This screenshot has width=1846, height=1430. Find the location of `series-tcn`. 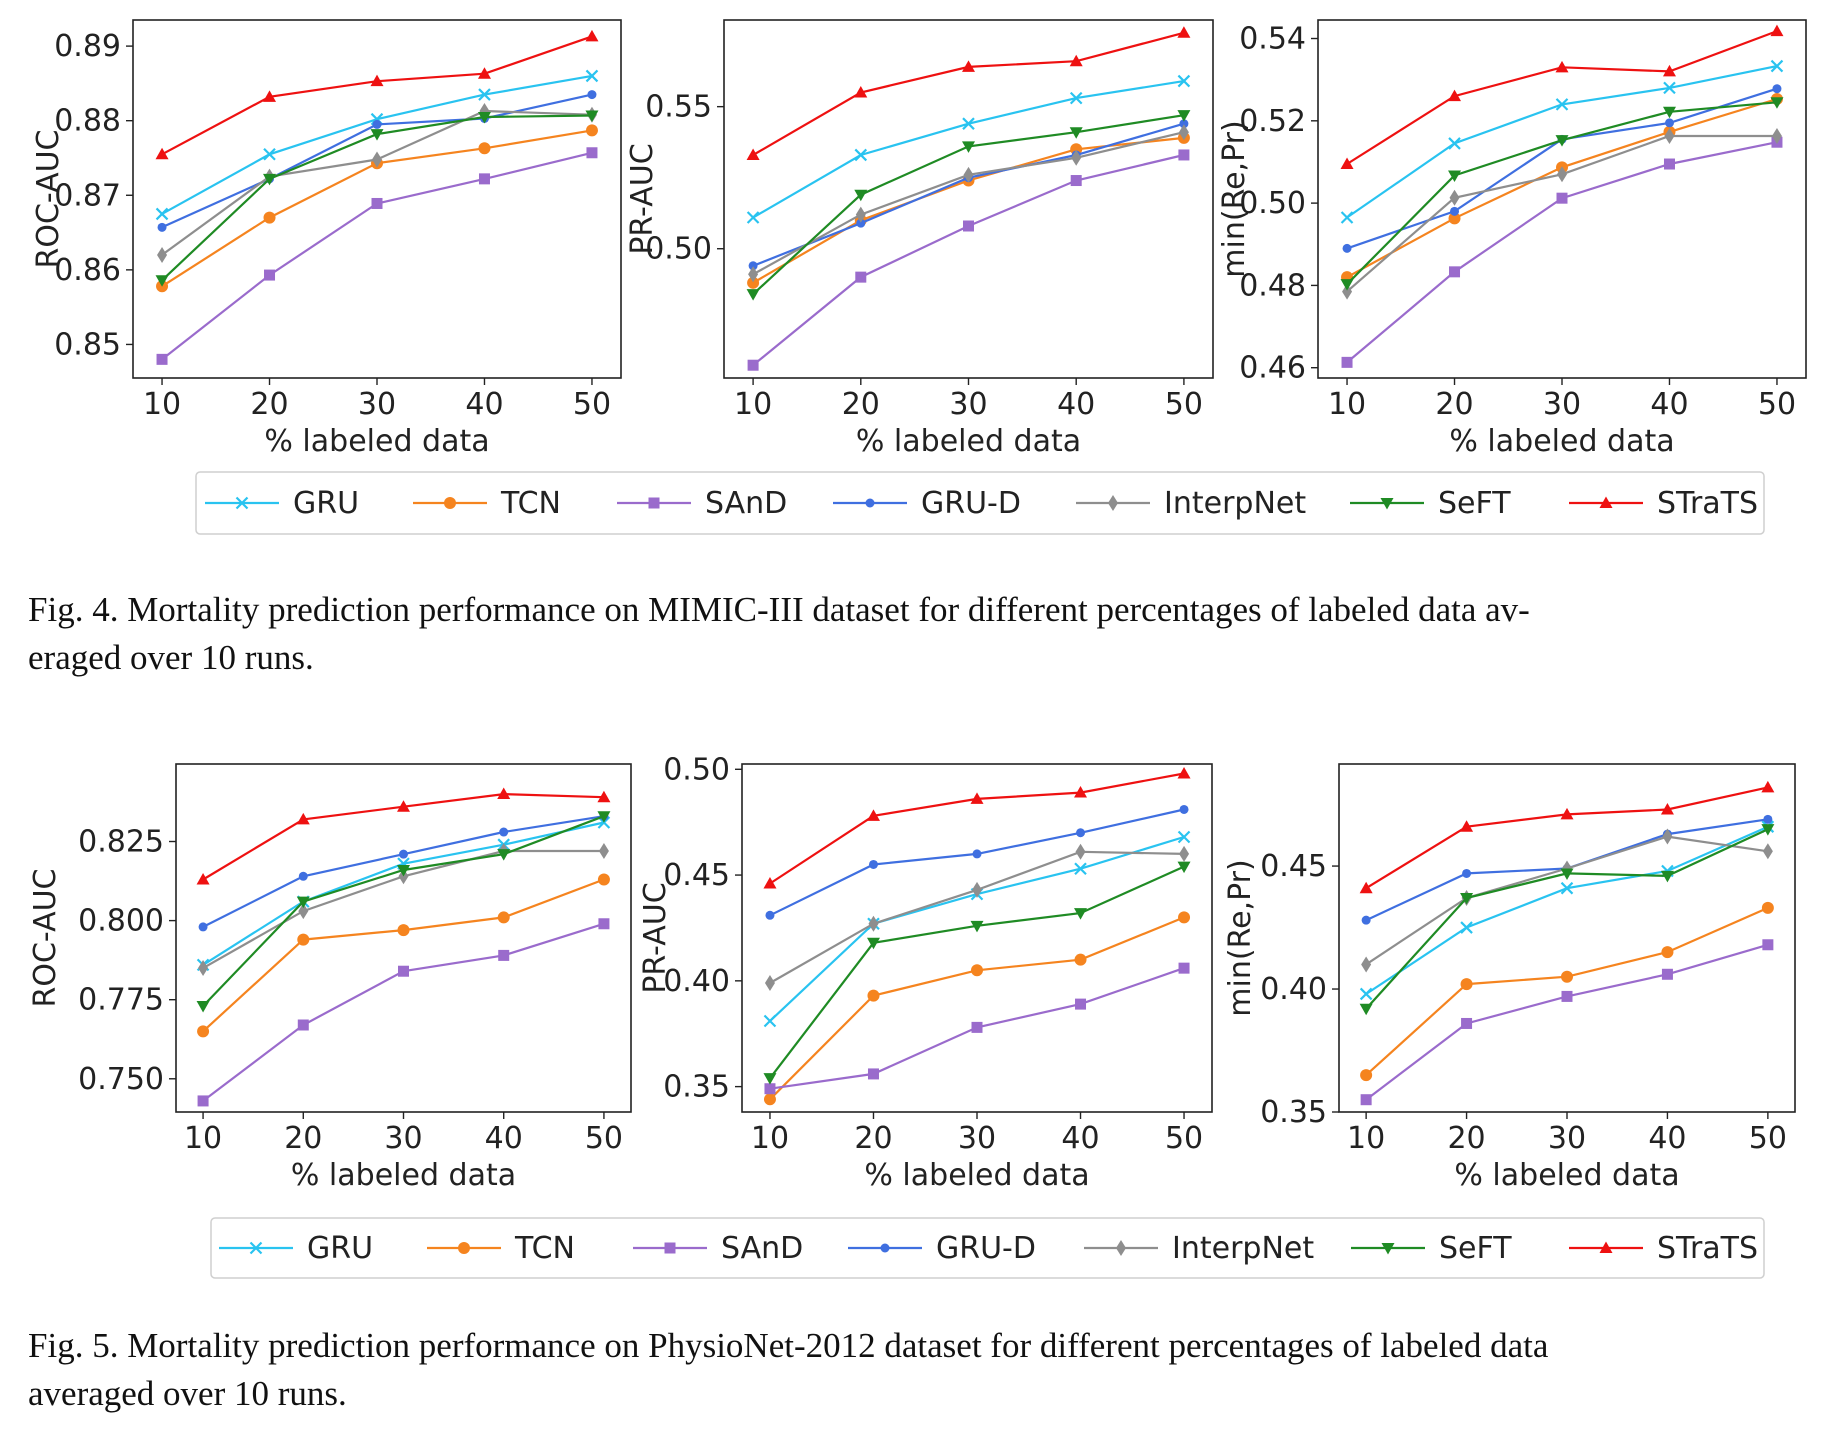

series-tcn is located at coordinates (1567, 991).